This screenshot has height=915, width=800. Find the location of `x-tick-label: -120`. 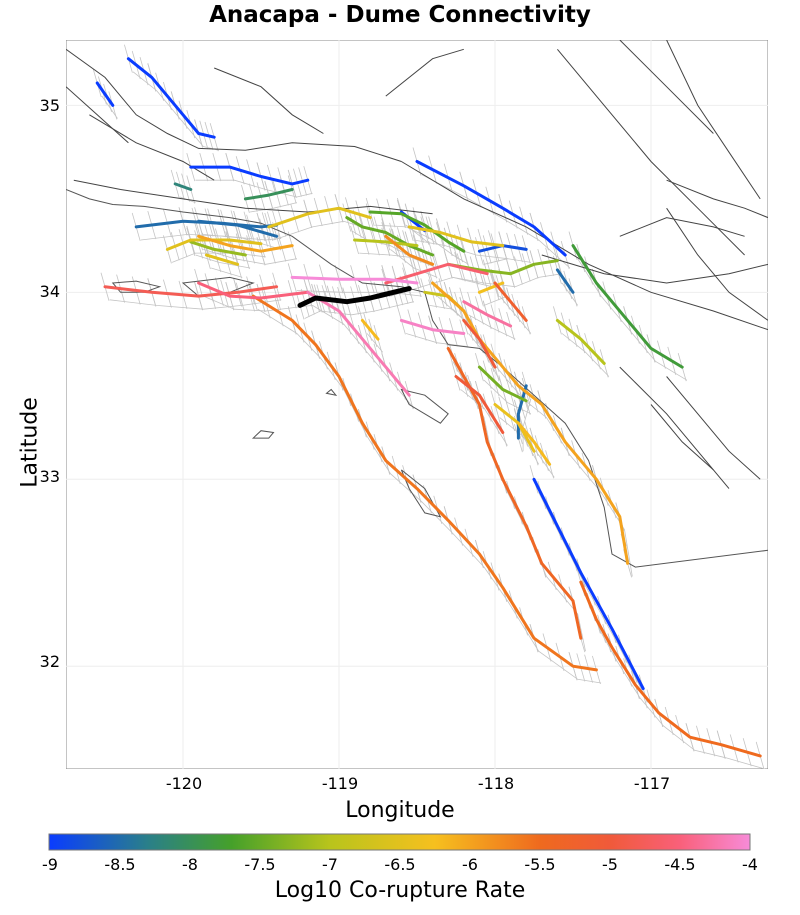

x-tick-label: -120 is located at coordinates (184, 783).